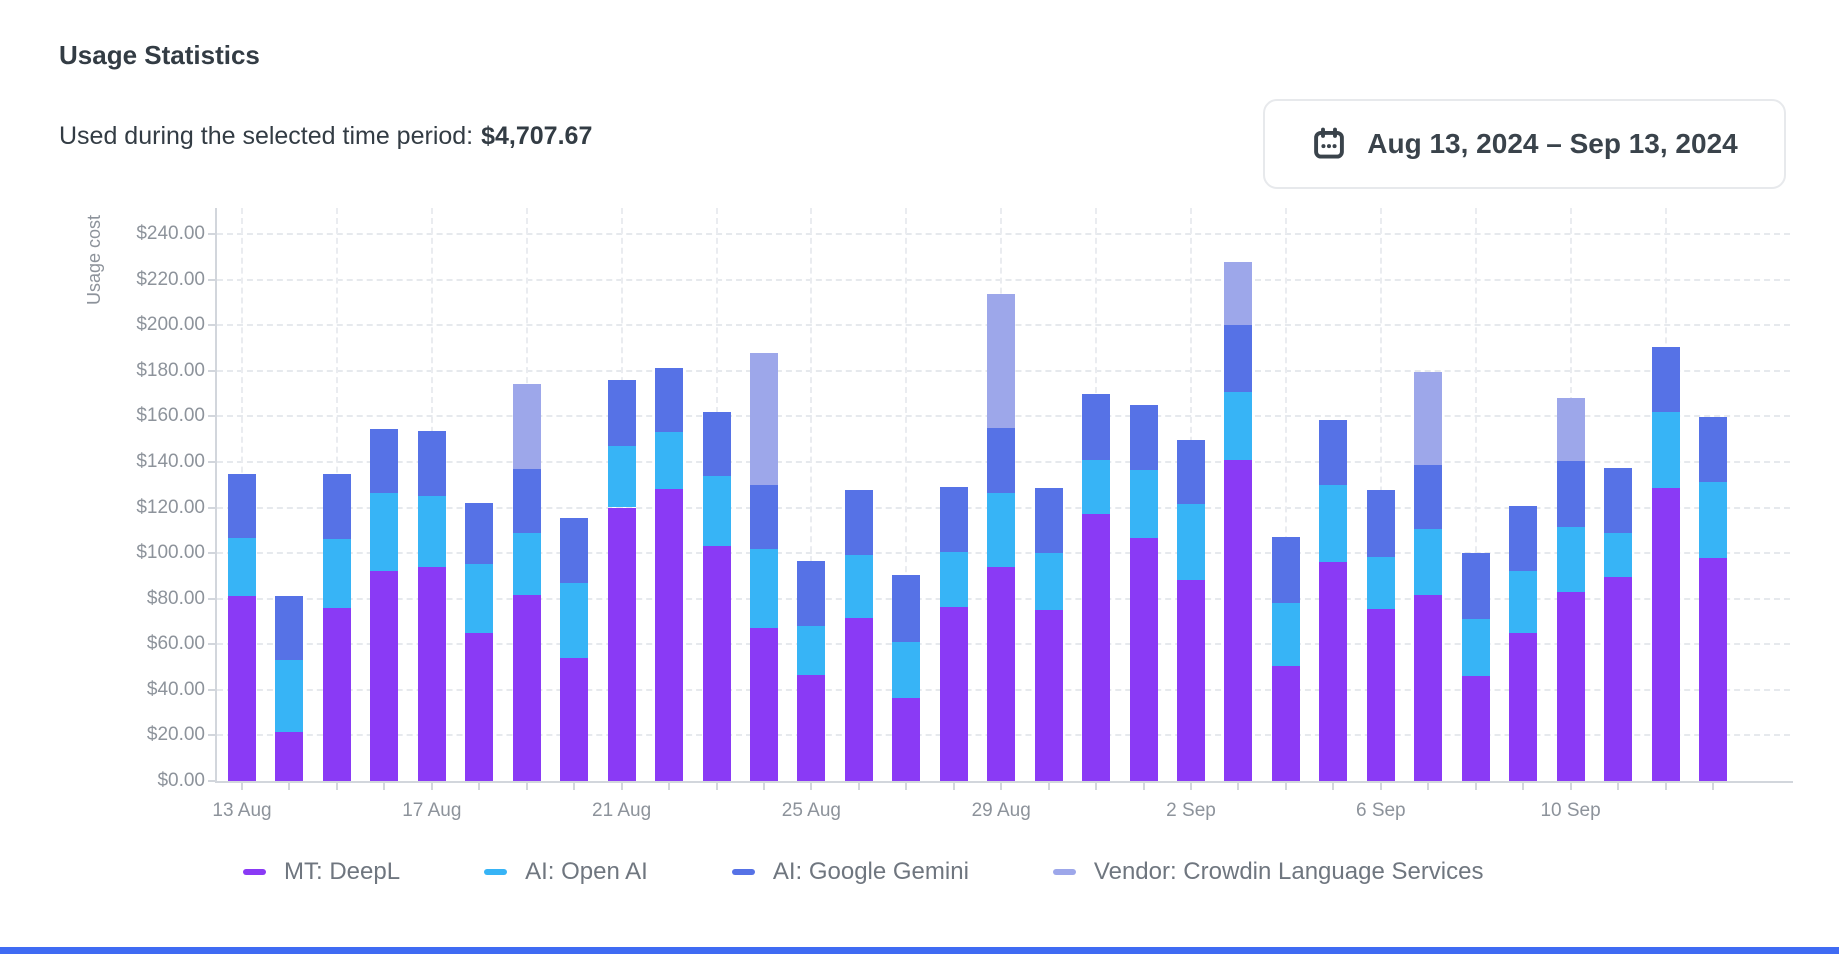 Image resolution: width=1839 pixels, height=954 pixels. Describe the element at coordinates (1096, 647) in the screenshot. I see `bar-segment-mt-deepl-31-aug` at that location.